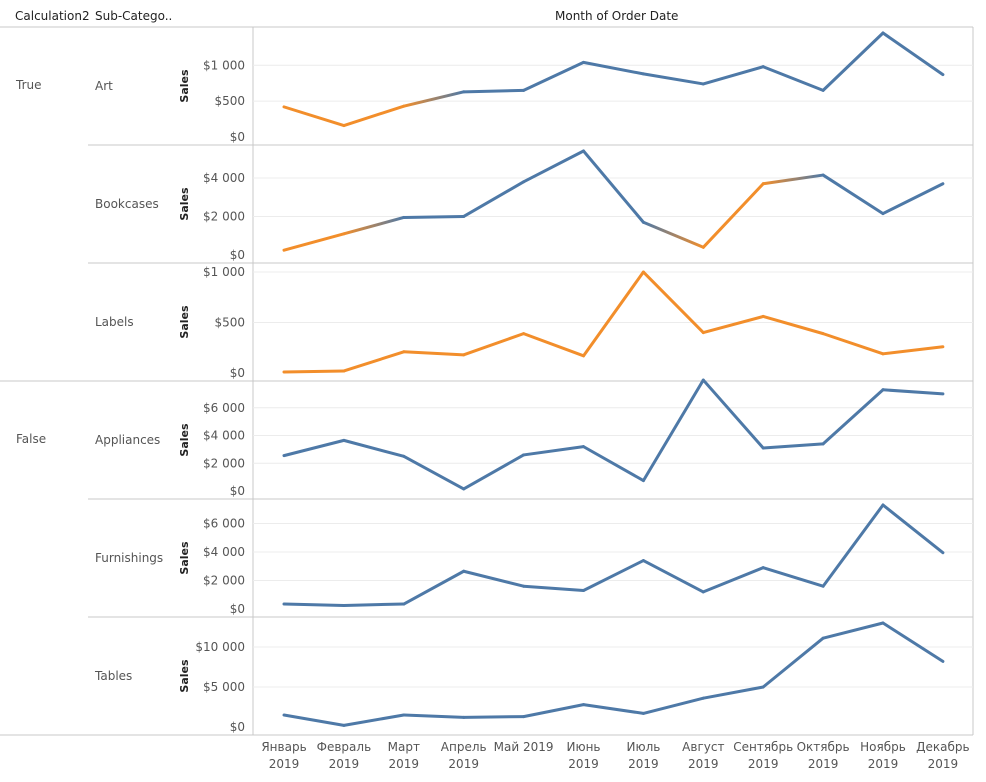 The width and height of the screenshot is (986, 782). I want to click on group-label-true: True, so click(29, 85).